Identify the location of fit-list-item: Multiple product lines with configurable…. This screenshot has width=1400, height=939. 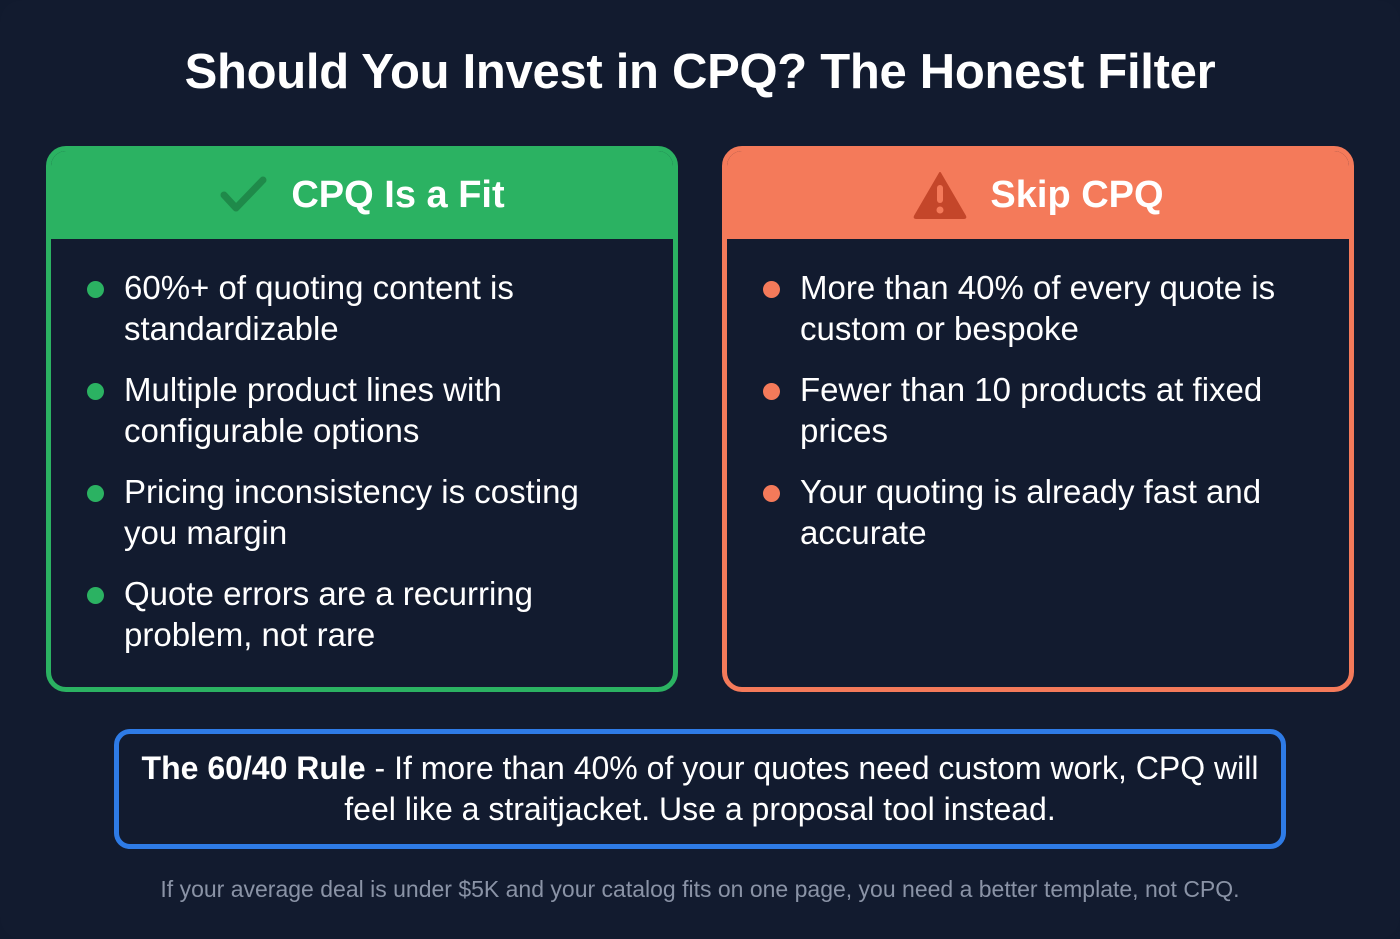
(362, 410).